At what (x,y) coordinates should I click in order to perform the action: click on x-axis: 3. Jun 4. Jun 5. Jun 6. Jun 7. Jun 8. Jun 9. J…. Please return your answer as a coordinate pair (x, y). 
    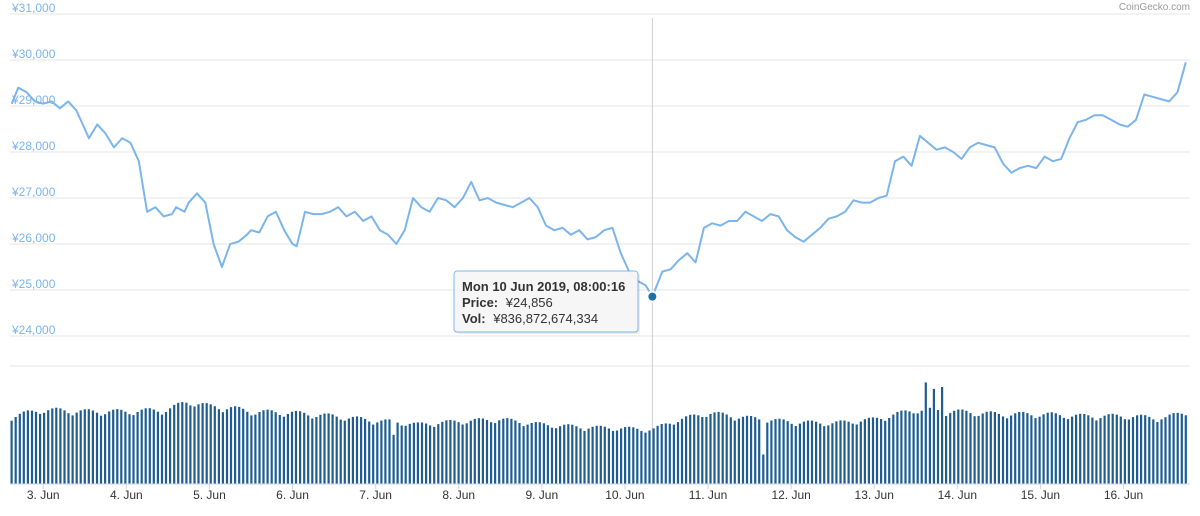
    Looking at the image, I should click on (585, 493).